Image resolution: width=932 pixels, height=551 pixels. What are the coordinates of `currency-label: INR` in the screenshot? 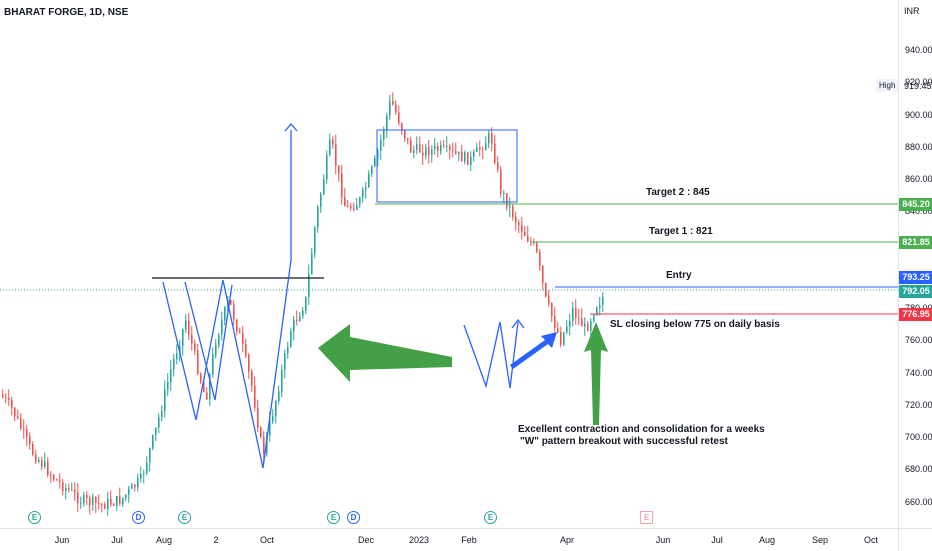 It's located at (912, 11).